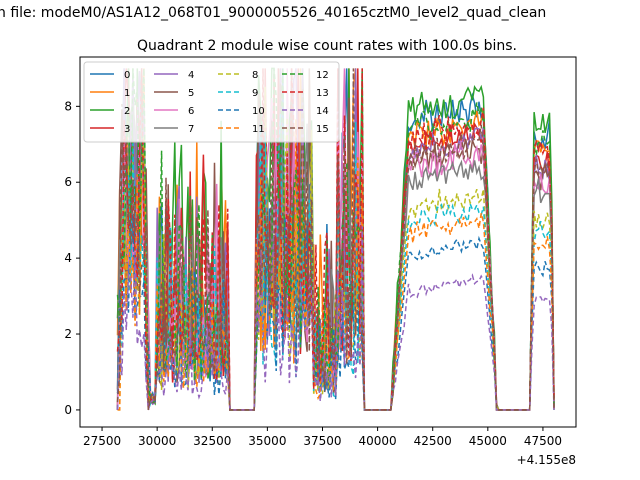 Image resolution: width=640 pixels, height=480 pixels. I want to click on y-tick-label: 6, so click(68, 182).